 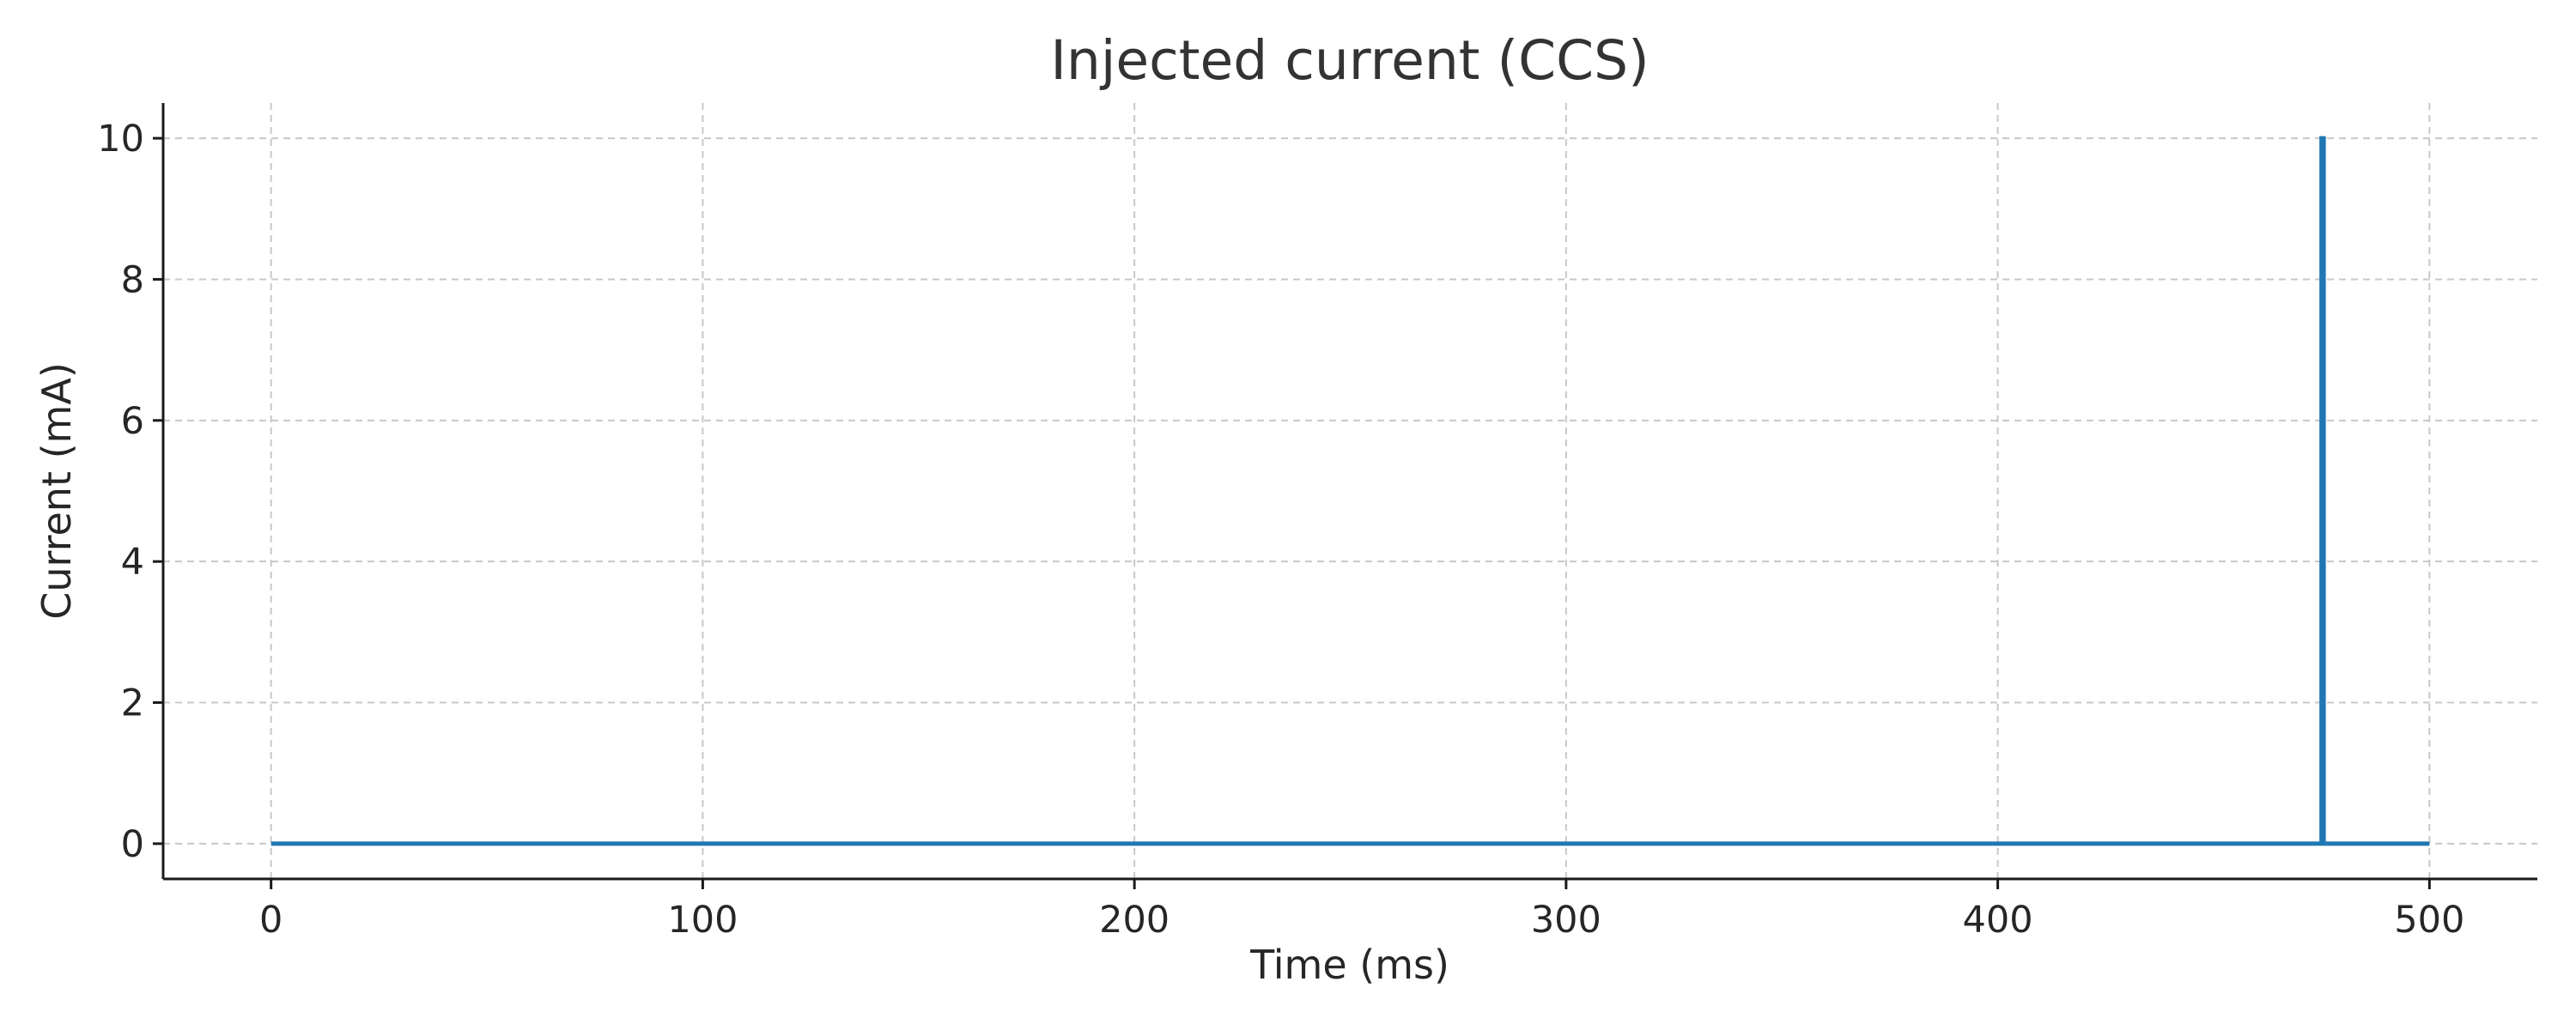 I want to click on y-tick-label: 2, so click(x=132, y=703).